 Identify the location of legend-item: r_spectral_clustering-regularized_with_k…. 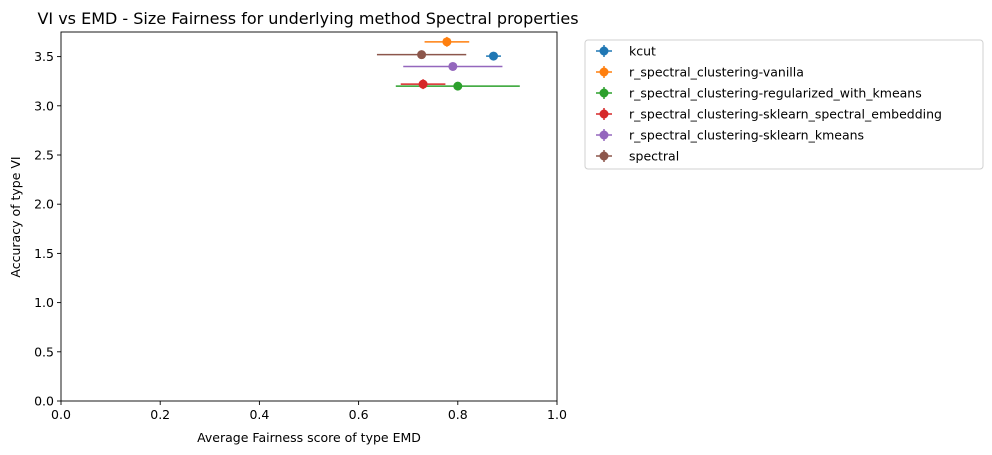
(759, 93).